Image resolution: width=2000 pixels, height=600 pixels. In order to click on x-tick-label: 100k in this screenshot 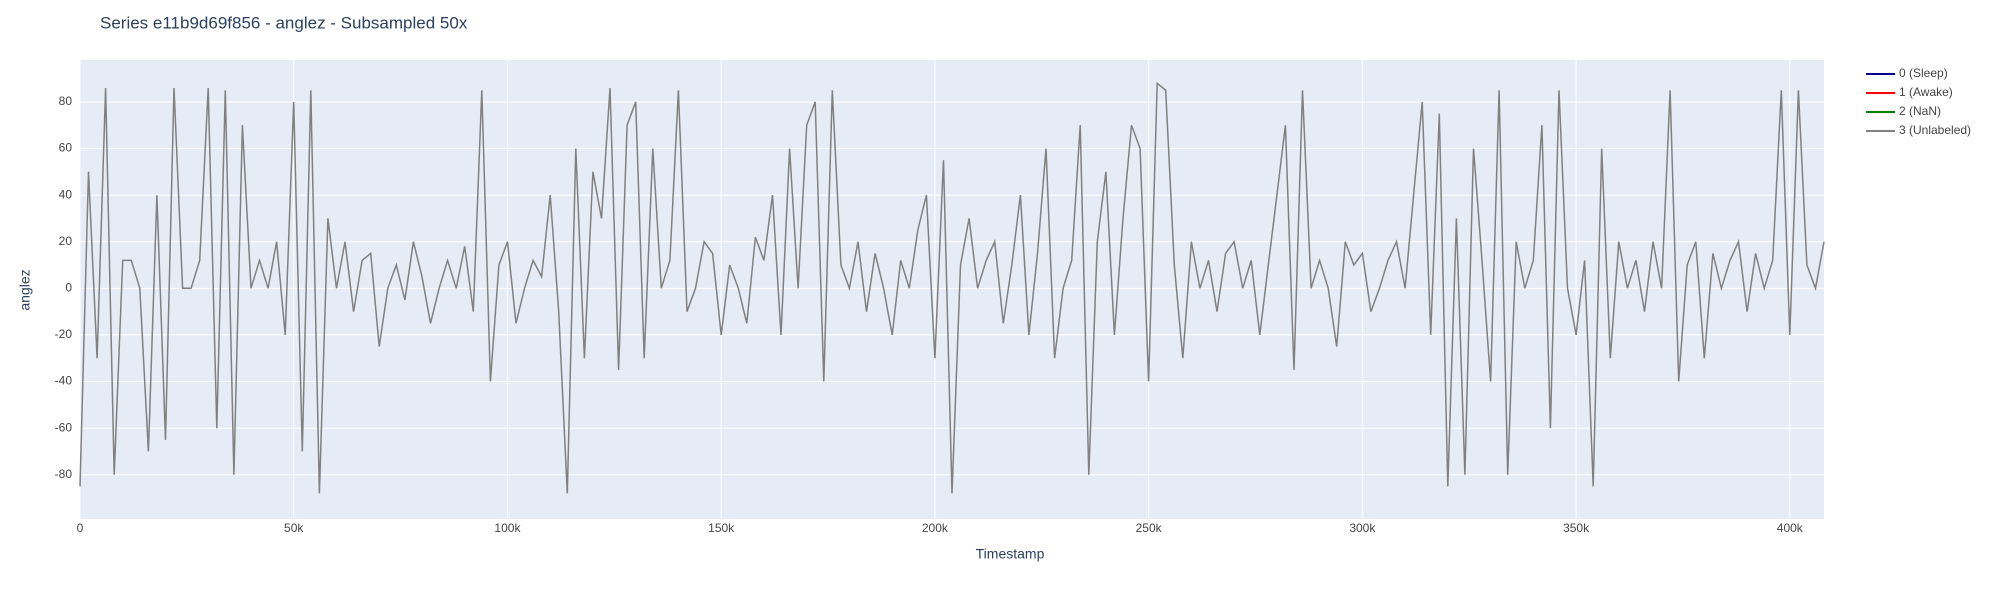, I will do `click(507, 528)`.